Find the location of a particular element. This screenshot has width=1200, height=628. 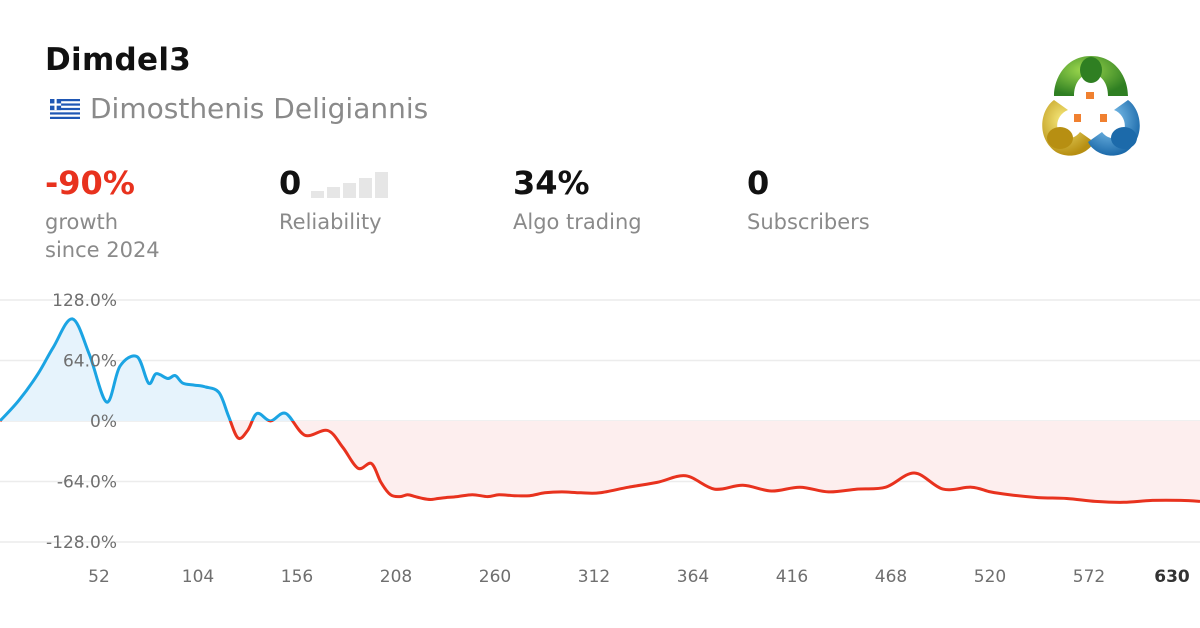

stat-algo-trading: 34% Algo trading is located at coordinates (577, 201).